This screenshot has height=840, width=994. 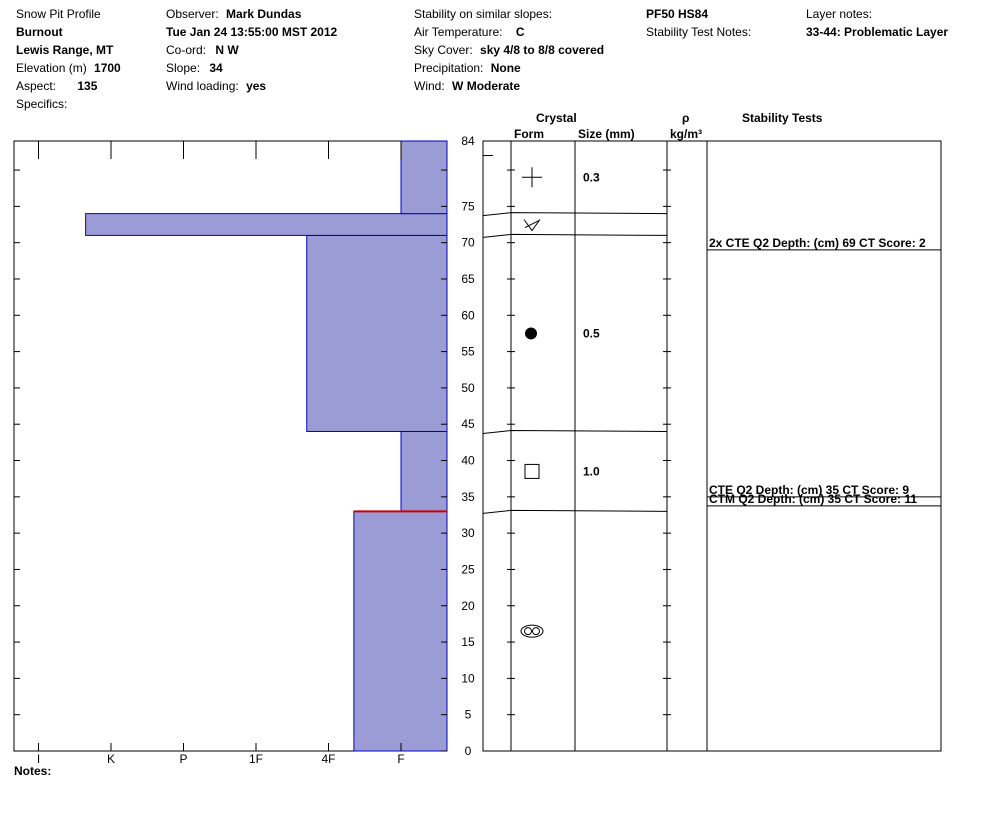 What do you see at coordinates (606, 134) in the screenshot?
I see `size-header: Size (mm)` at bounding box center [606, 134].